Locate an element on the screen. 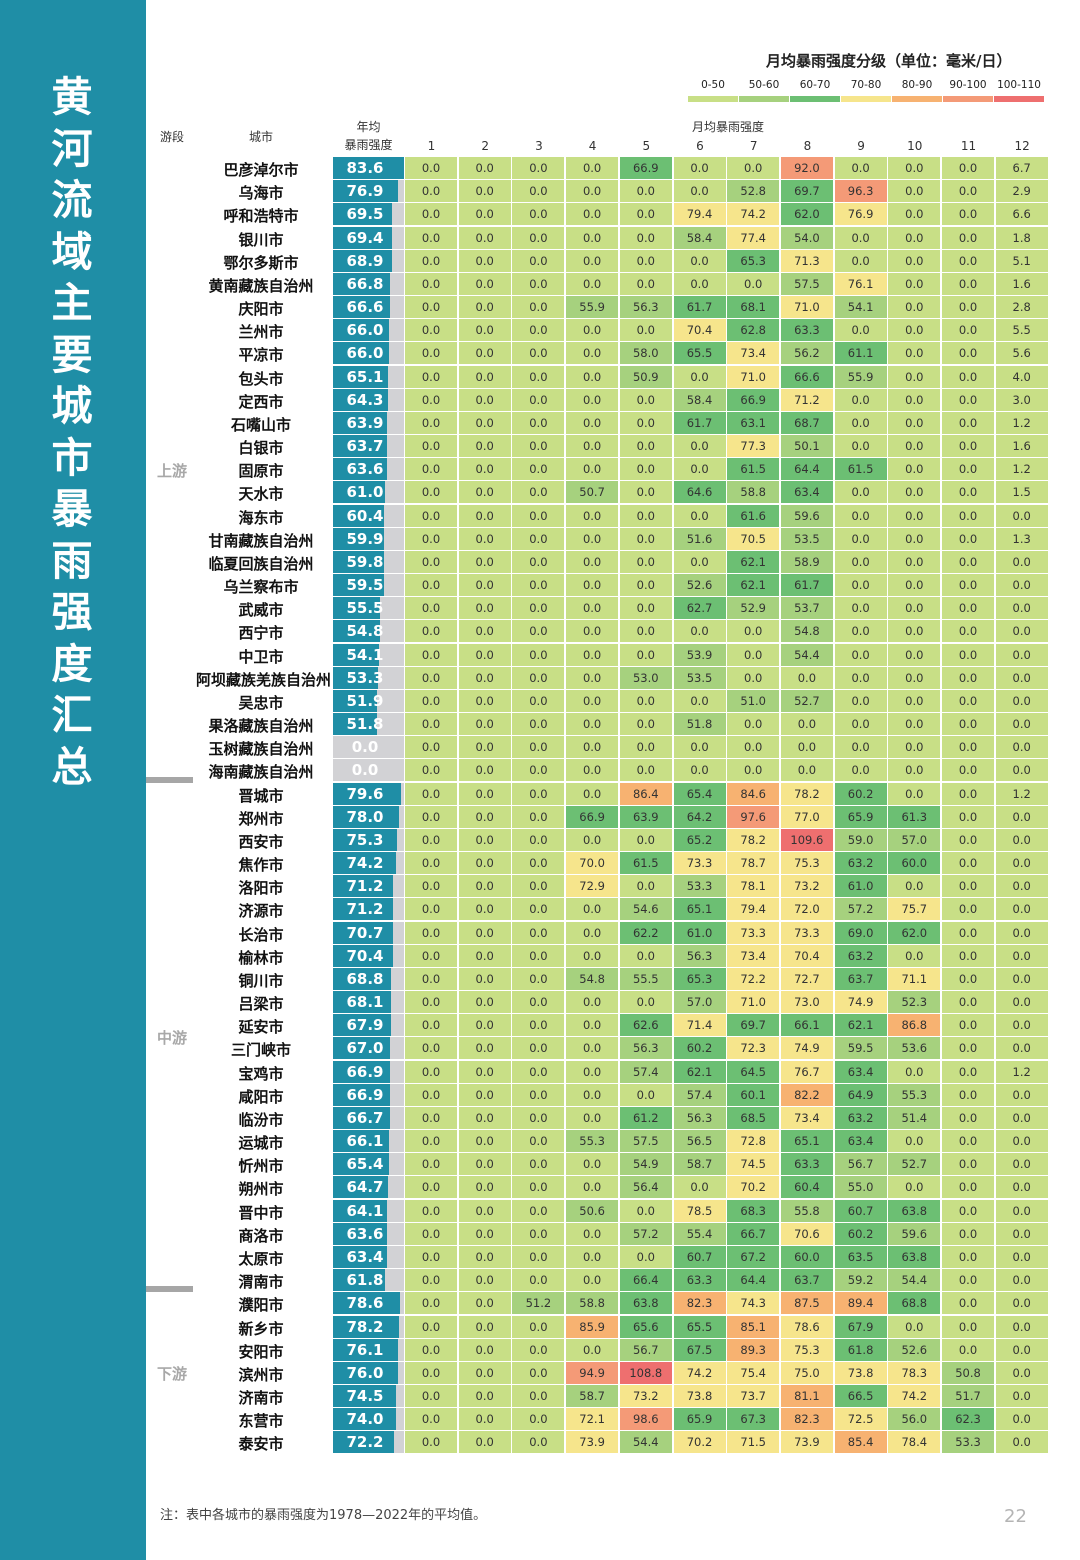 The width and height of the screenshot is (1080, 1560). month-cell: 5.5 is located at coordinates (1021, 330).